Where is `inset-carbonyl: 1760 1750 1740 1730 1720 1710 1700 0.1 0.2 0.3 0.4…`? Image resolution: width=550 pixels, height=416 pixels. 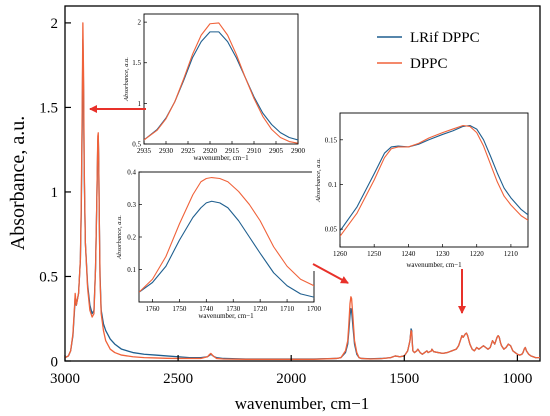 inset-carbonyl: 1760 1750 1740 1730 1720 1710 1700 0.1 0.2 0.3 0.4… is located at coordinates (219, 243).